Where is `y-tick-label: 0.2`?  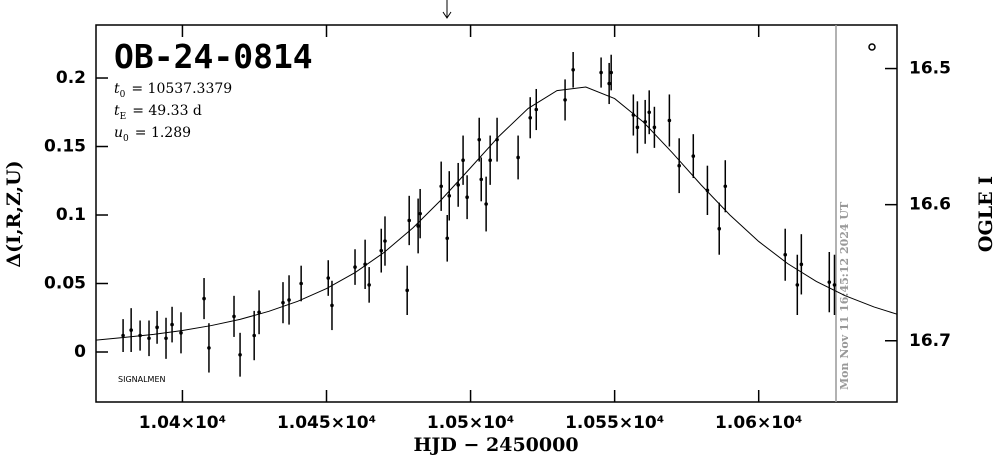 y-tick-label: 0.2 is located at coordinates (71, 78).